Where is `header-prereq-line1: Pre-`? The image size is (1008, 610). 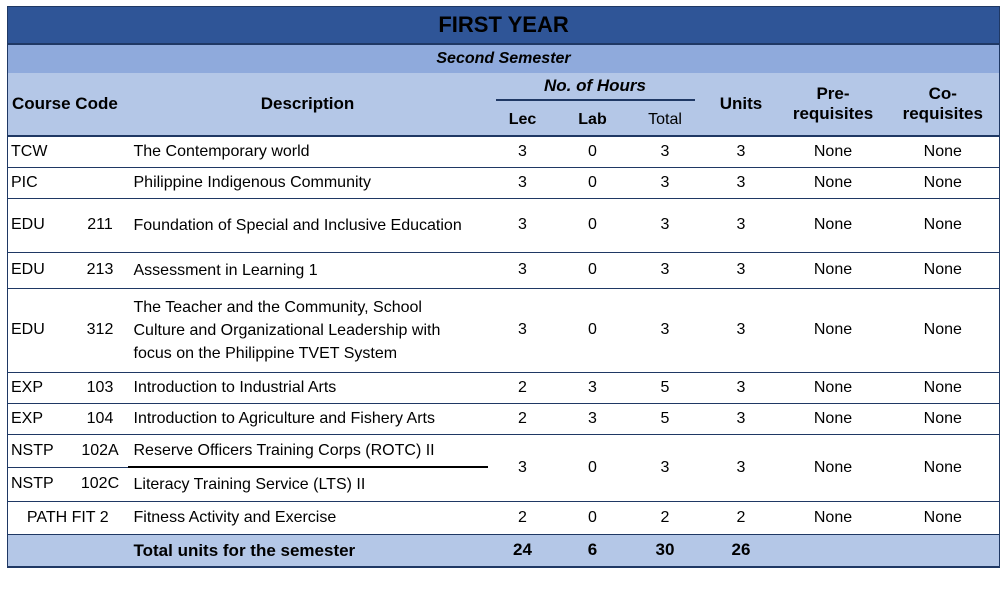
header-prereq-line1: Pre- is located at coordinates (833, 93).